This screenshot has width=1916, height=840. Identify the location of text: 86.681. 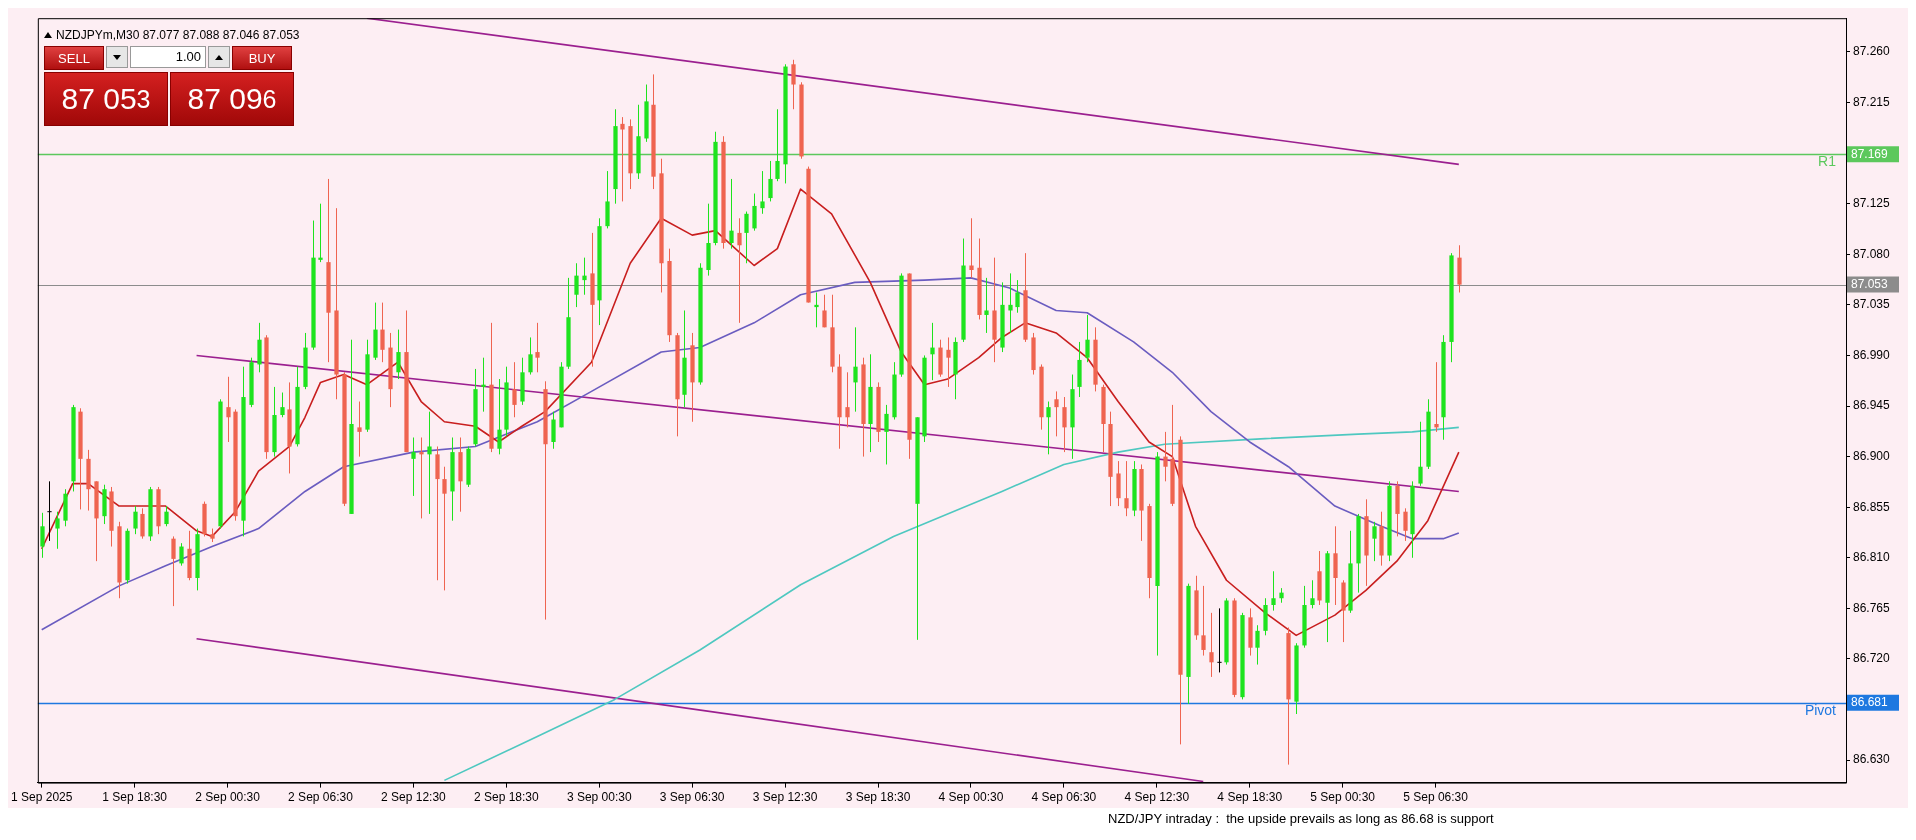
(1870, 702).